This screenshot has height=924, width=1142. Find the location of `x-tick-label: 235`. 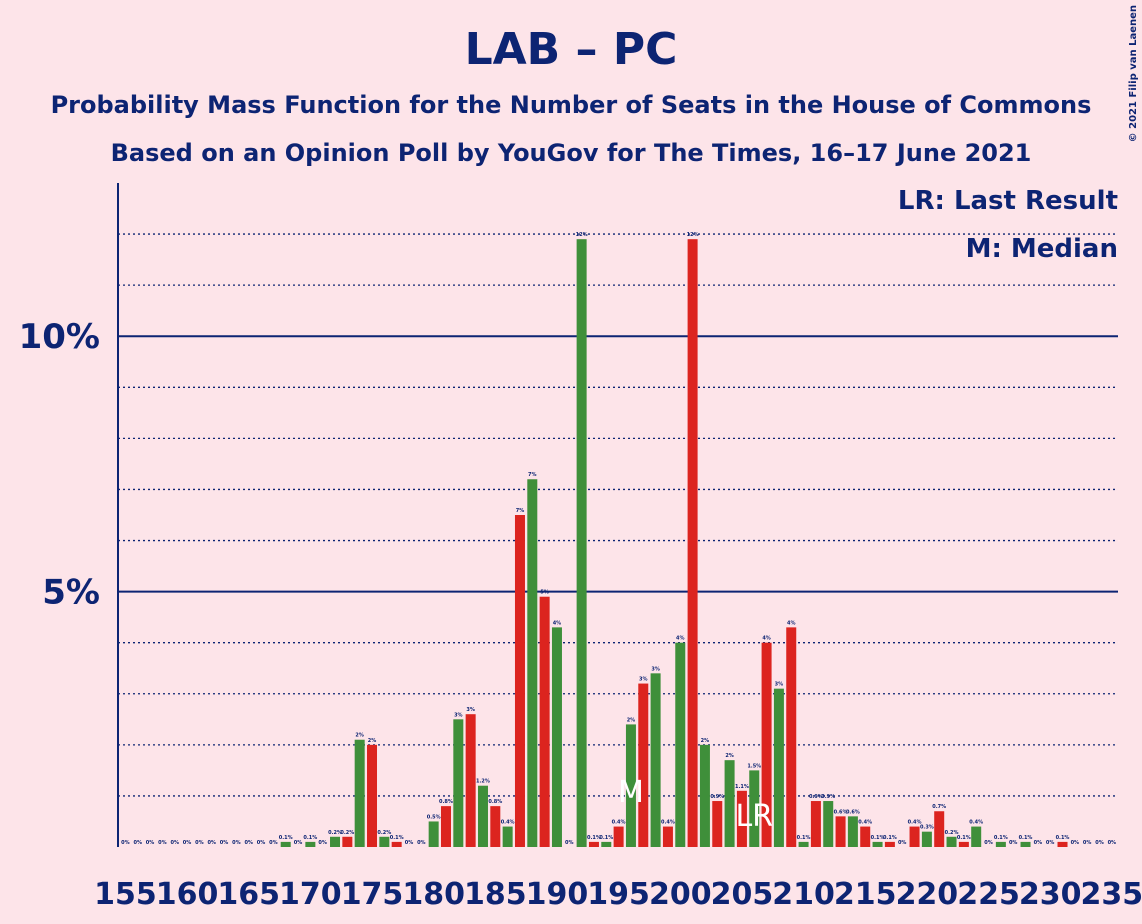

x-tick-label: 235 is located at coordinates (1111, 894).